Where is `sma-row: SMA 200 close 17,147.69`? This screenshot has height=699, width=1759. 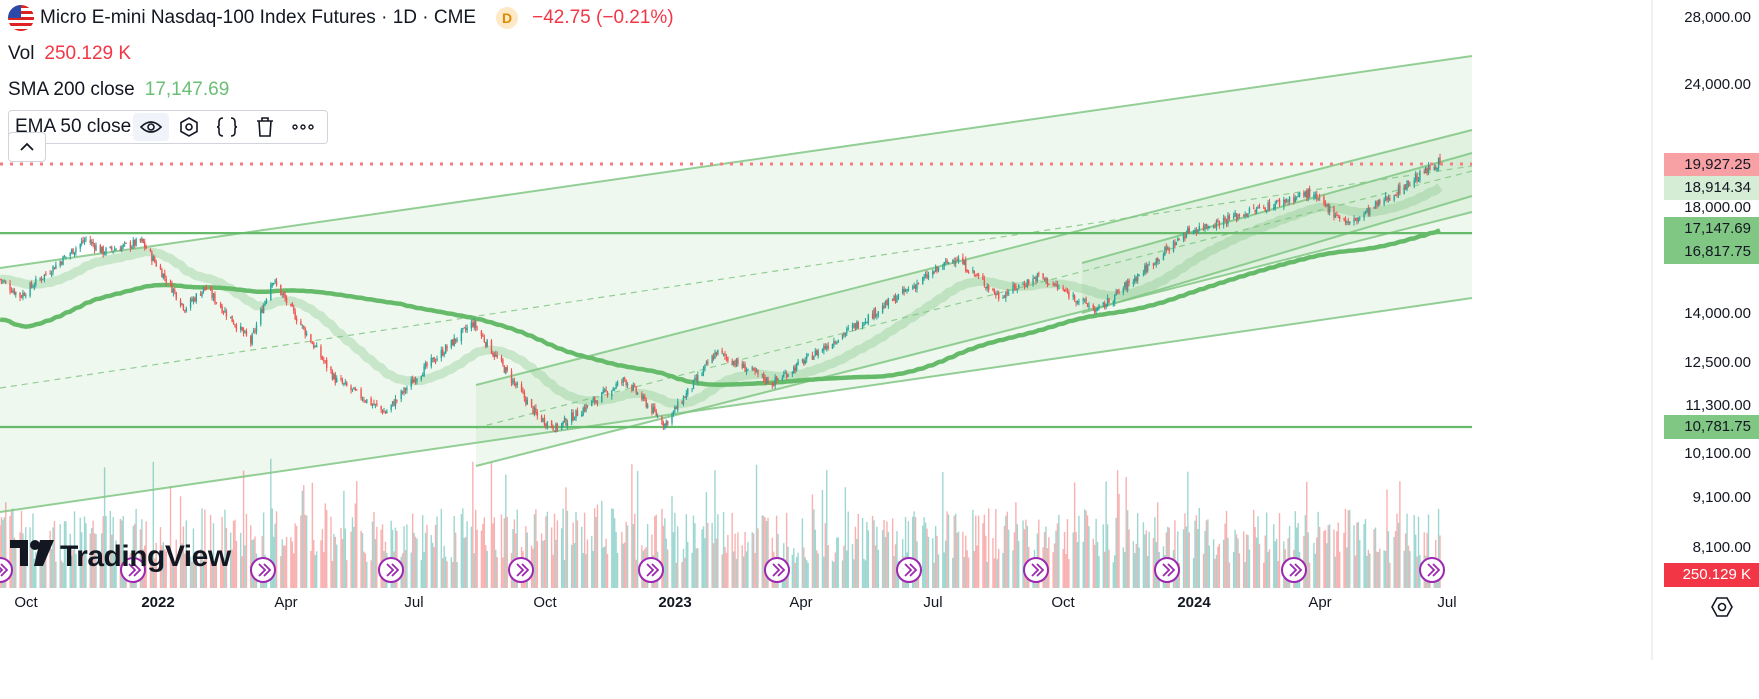 sma-row: SMA 200 close 17,147.69 is located at coordinates (341, 90).